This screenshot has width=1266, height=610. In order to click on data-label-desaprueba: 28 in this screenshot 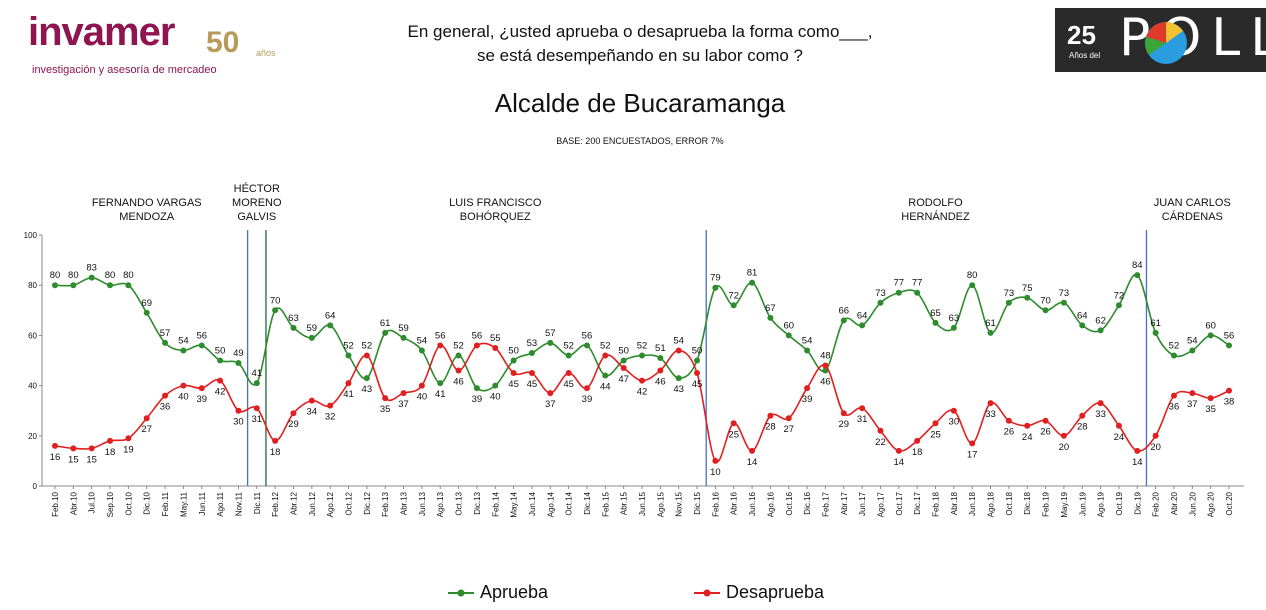, I will do `click(770, 427)`.